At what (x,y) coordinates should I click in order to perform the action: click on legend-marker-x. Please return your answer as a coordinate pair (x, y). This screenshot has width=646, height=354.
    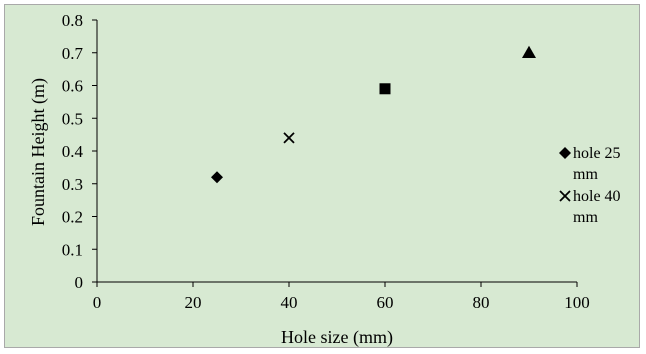
    Looking at the image, I should click on (565, 196).